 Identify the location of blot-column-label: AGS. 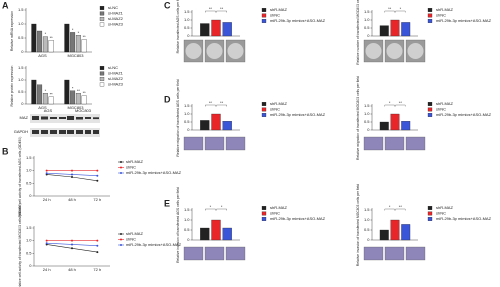
(48, 110).